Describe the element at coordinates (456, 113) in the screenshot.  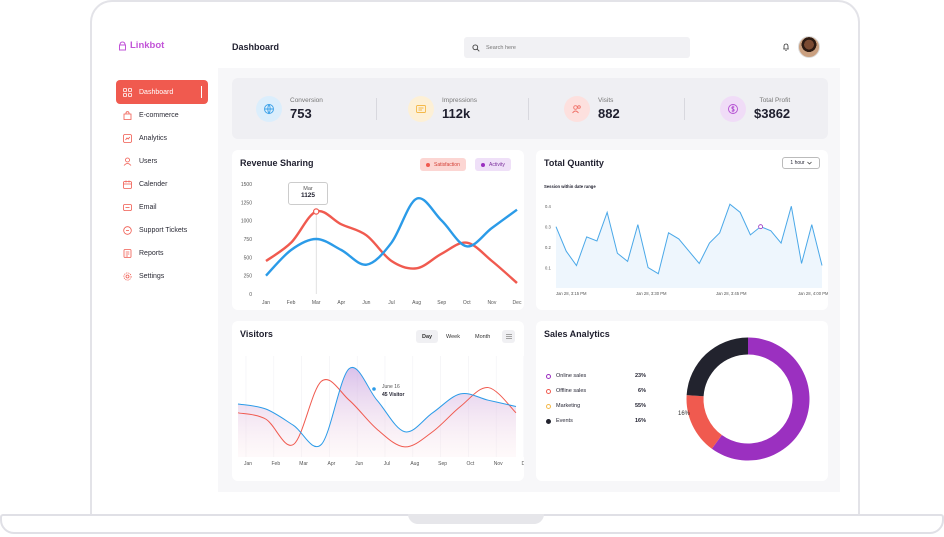
I see `stat-value: 112k` at that location.